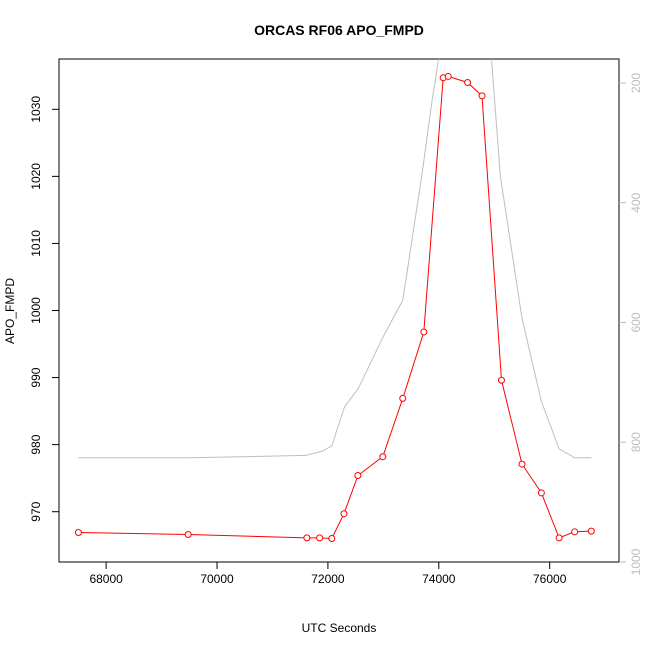 Image resolution: width=650 pixels, height=650 pixels. I want to click on y-axis-label: APO_FMPD, so click(10, 311).